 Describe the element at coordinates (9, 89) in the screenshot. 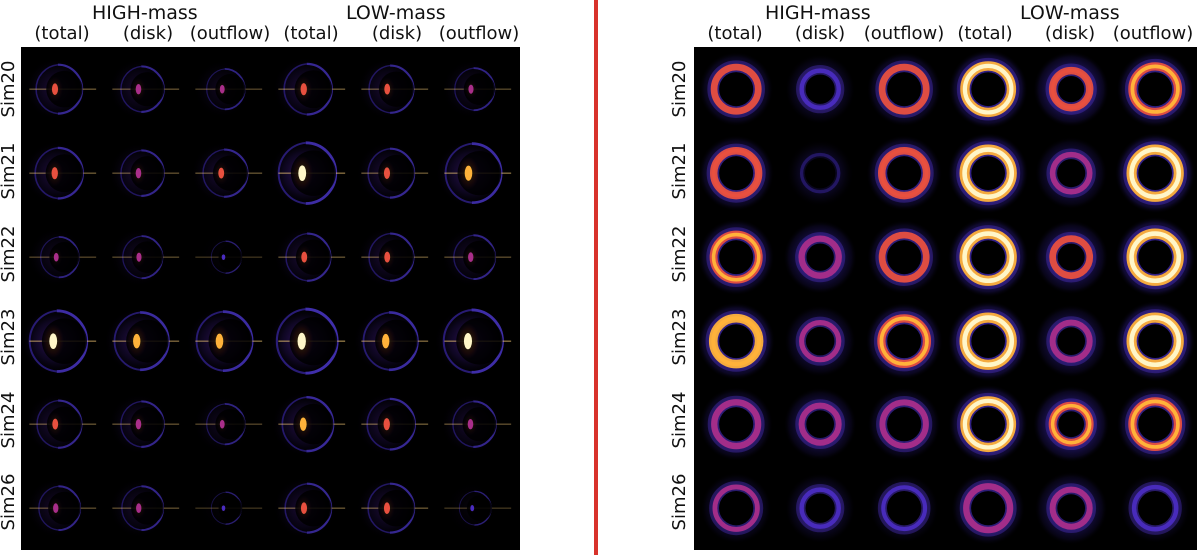

I see `row-label: Sim20` at that location.